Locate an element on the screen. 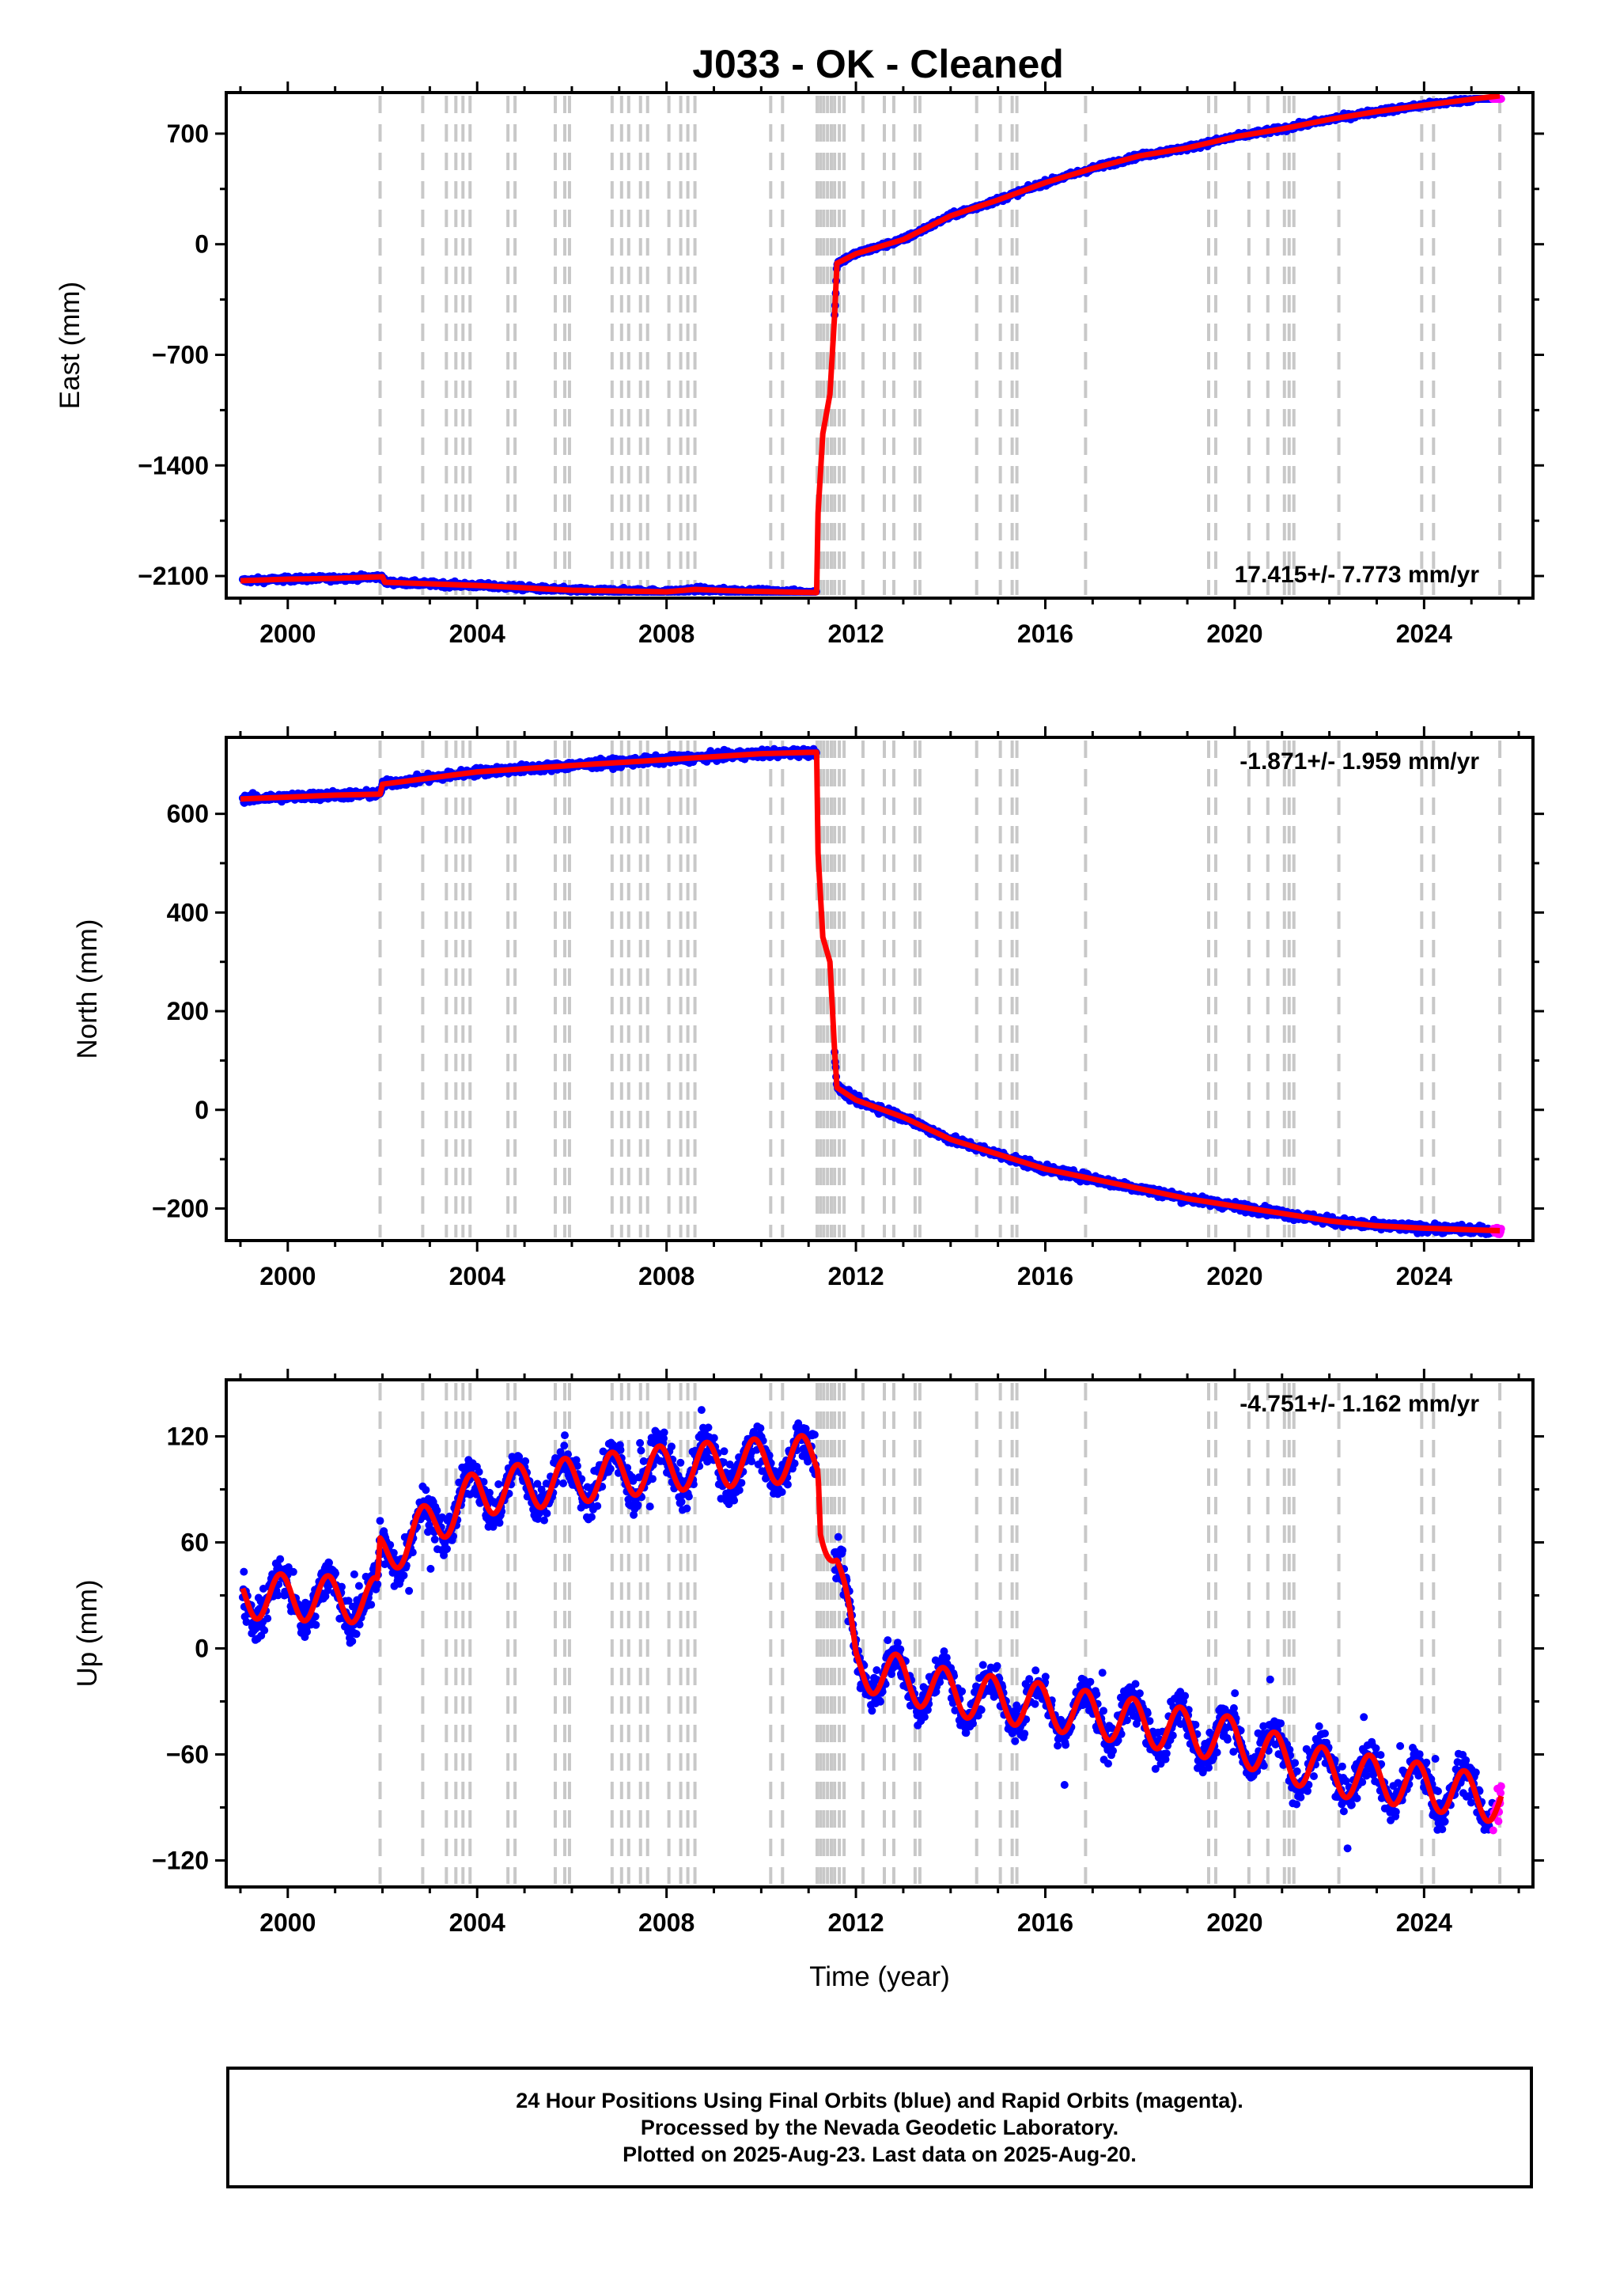  chart-title: J033 - OK - Cleaned is located at coordinates (878, 64).